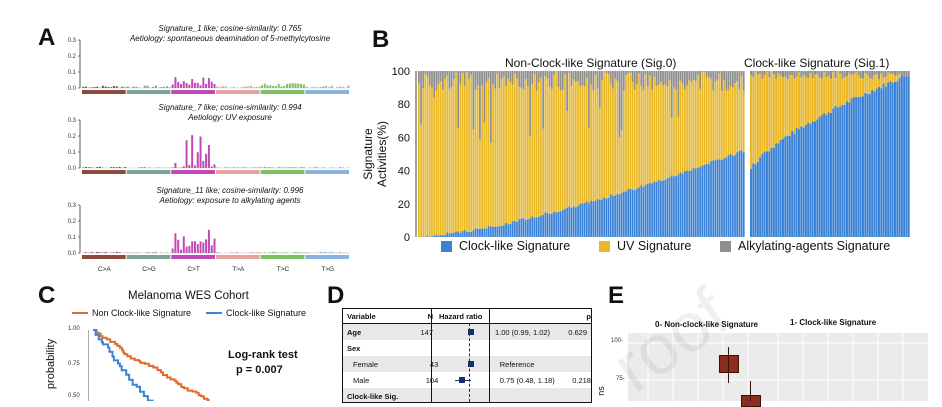  I want to click on forest-row-p: 0.629, so click(577, 332).